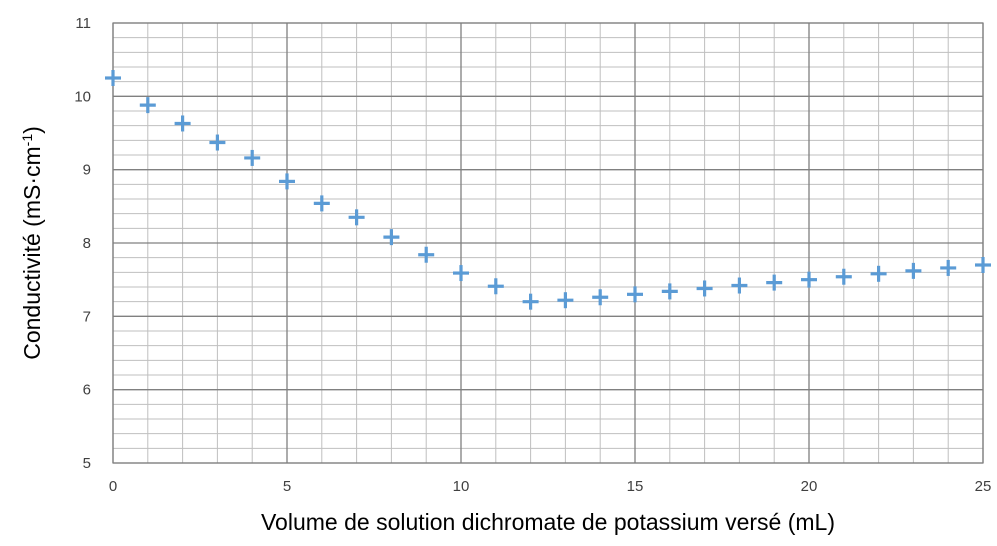 This screenshot has width=997, height=546. What do you see at coordinates (87, 243) in the screenshot?
I see `y-tick-label: 8` at bounding box center [87, 243].